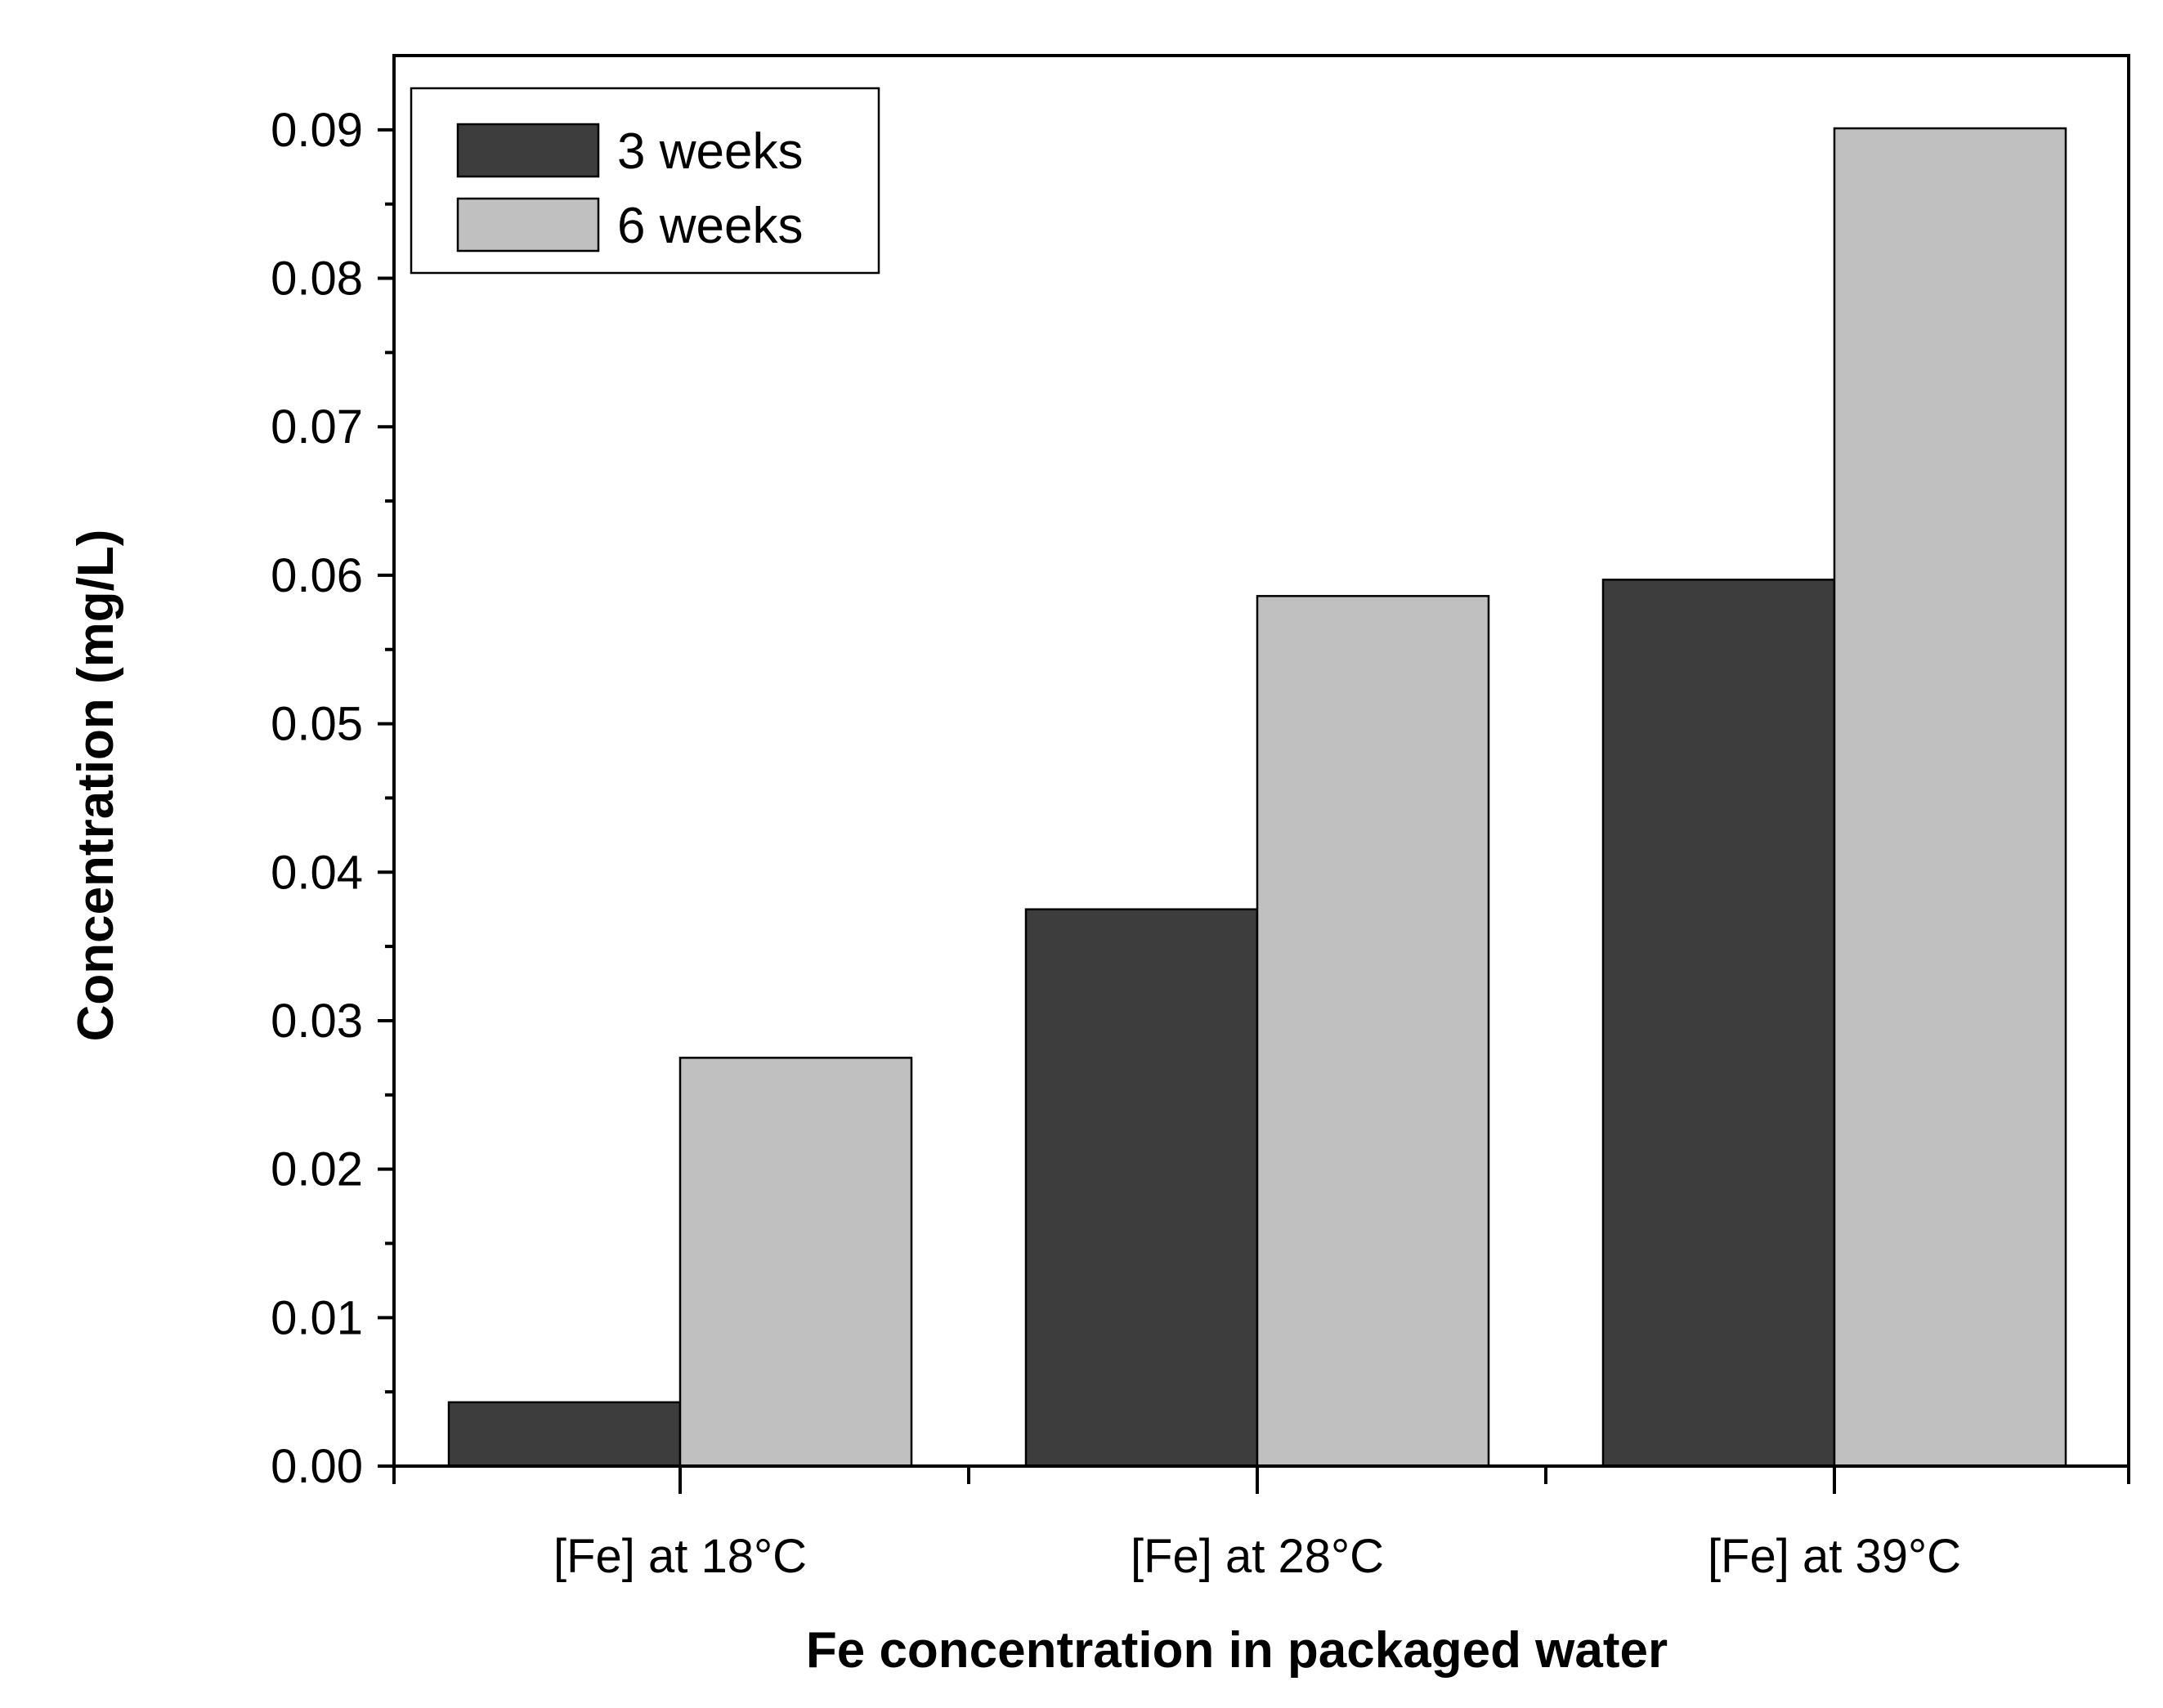  Describe the element at coordinates (1237, 1650) in the screenshot. I see `x-axis-title: Fe concentration in packaged water` at that location.